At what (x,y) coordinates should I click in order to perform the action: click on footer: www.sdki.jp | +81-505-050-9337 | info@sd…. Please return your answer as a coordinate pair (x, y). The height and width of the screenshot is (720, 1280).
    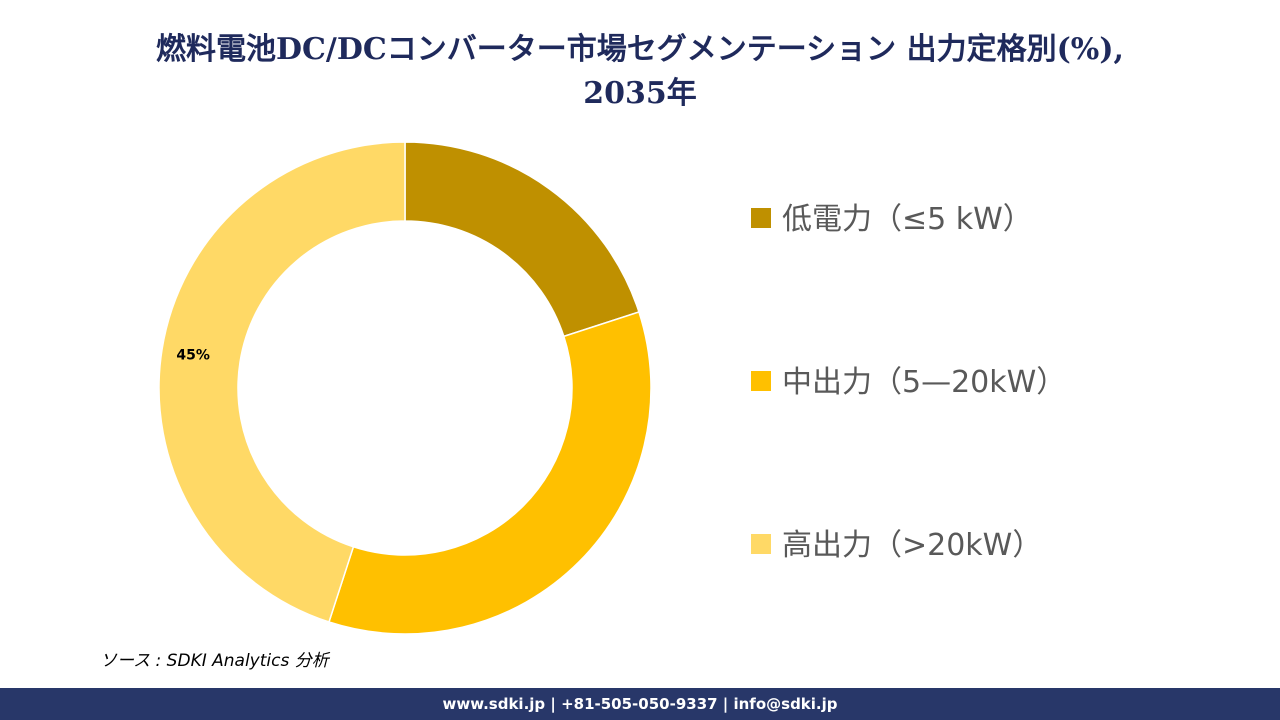
    Looking at the image, I should click on (640, 704).